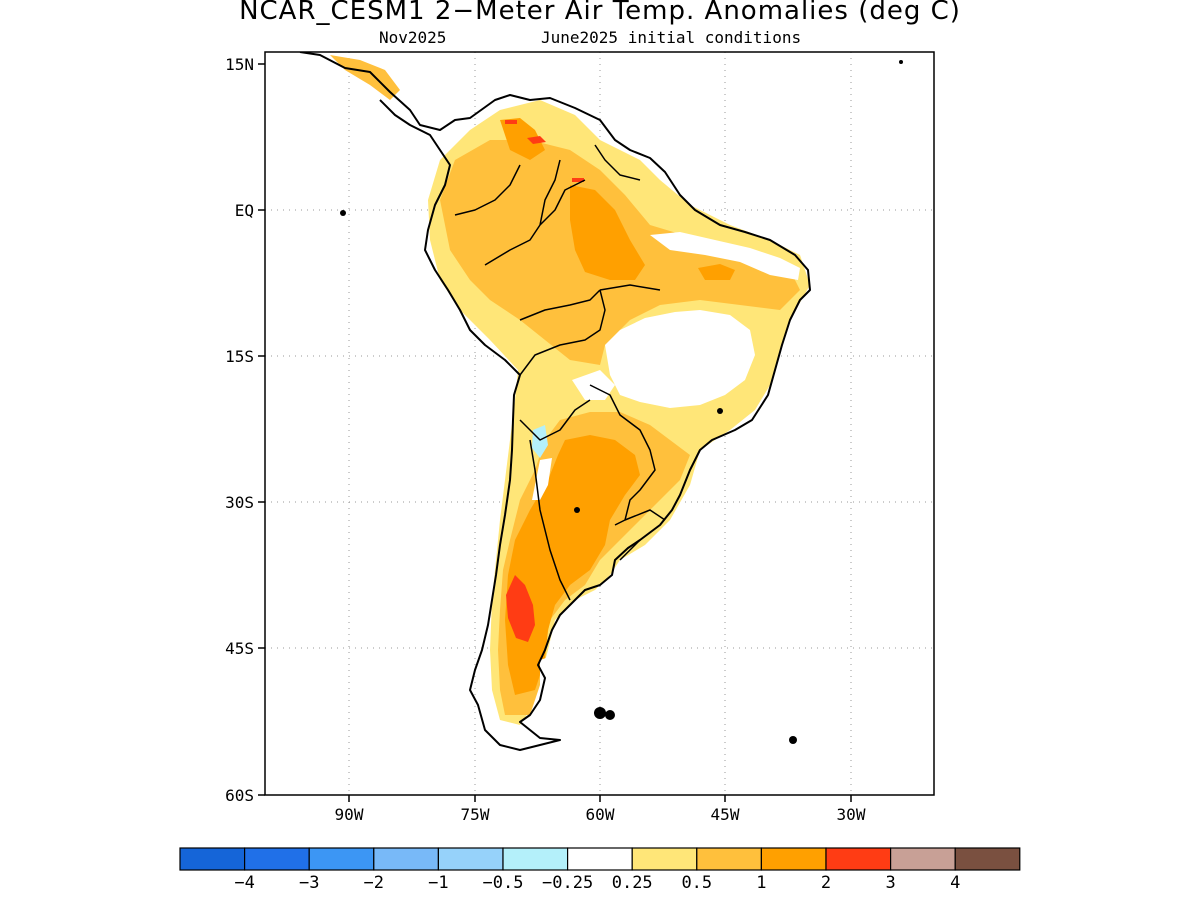 The width and height of the screenshot is (1200, 900). Describe the element at coordinates (239, 648) in the screenshot. I see `lat-label: 45S` at that location.